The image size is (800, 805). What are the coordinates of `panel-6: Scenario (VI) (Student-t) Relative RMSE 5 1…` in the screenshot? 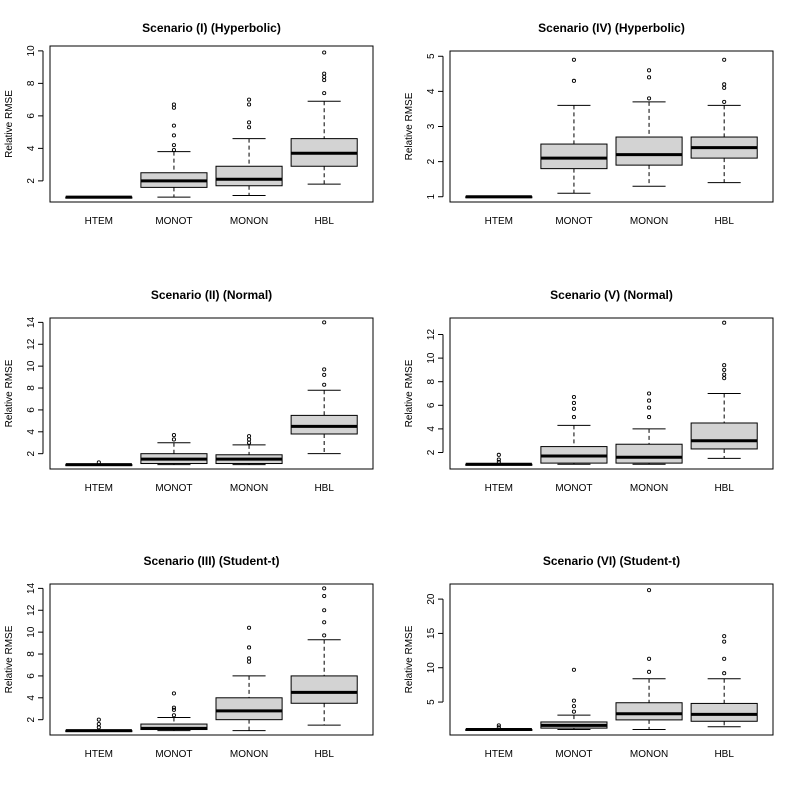 It's located at (589, 657).